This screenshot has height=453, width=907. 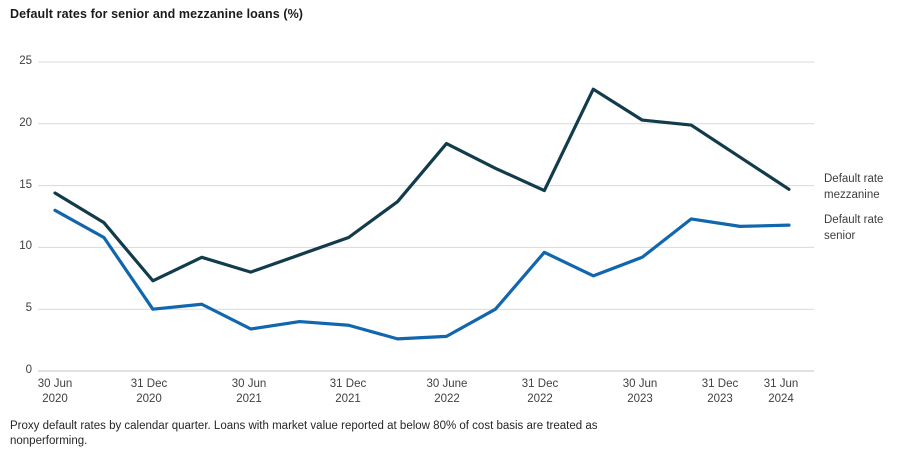 What do you see at coordinates (25, 184) in the screenshot?
I see `y-tick-label: 15` at bounding box center [25, 184].